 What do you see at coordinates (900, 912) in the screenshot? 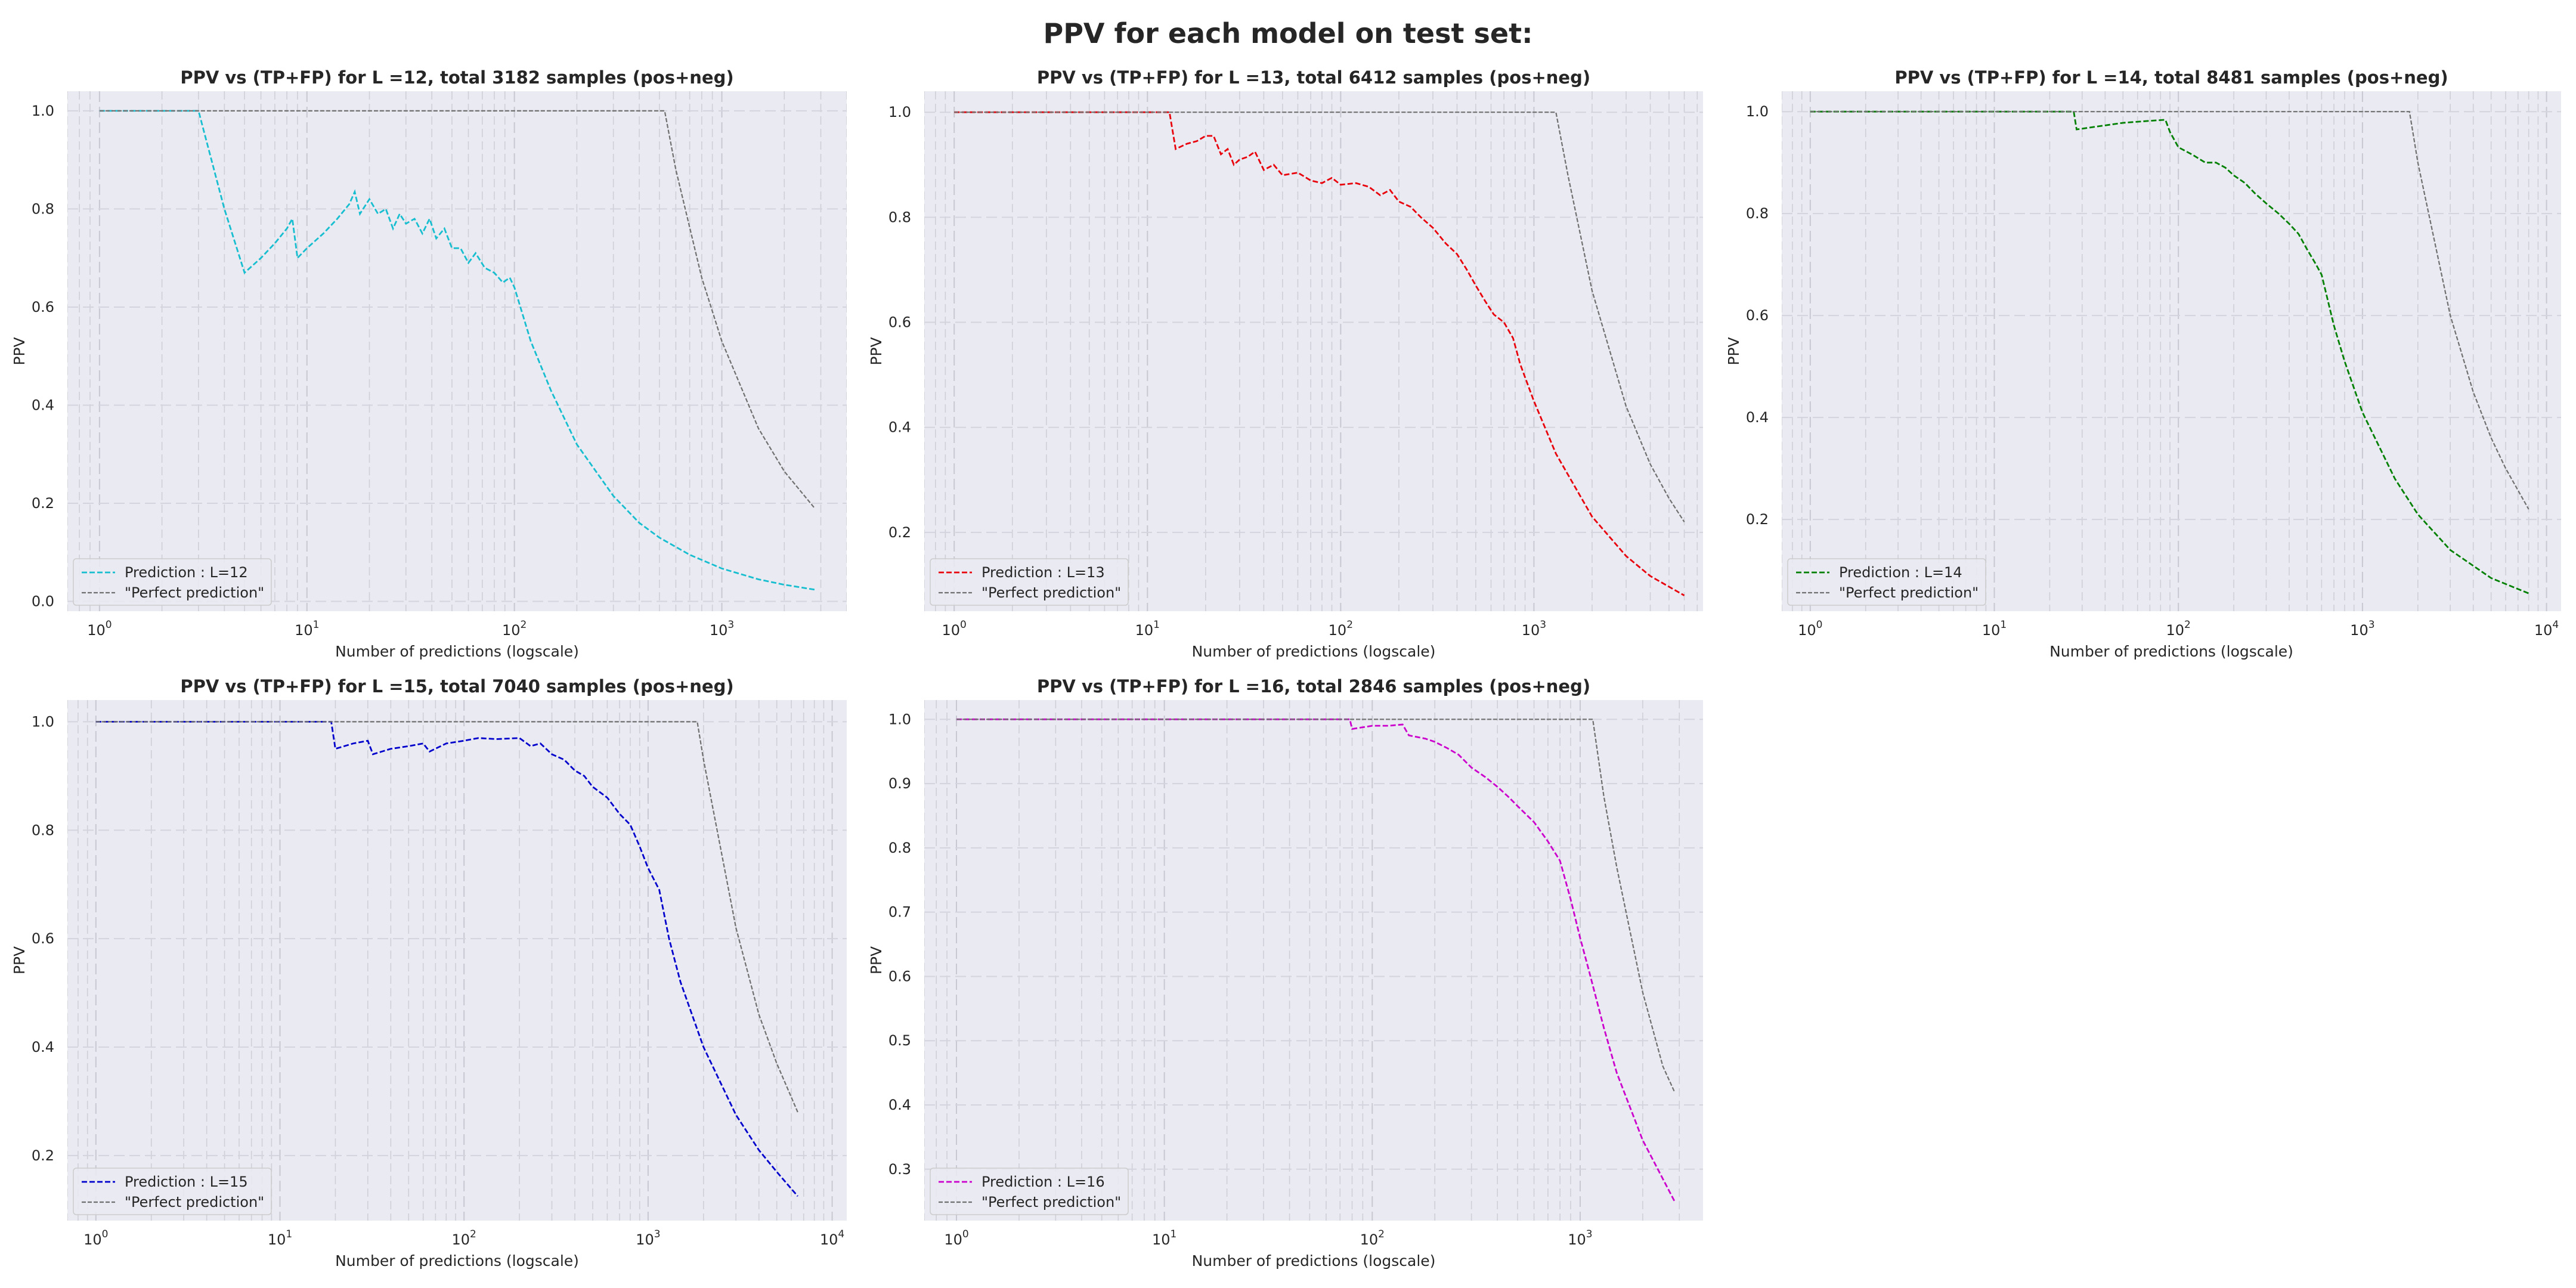
I see `y-tick-label: 0.7` at bounding box center [900, 912].